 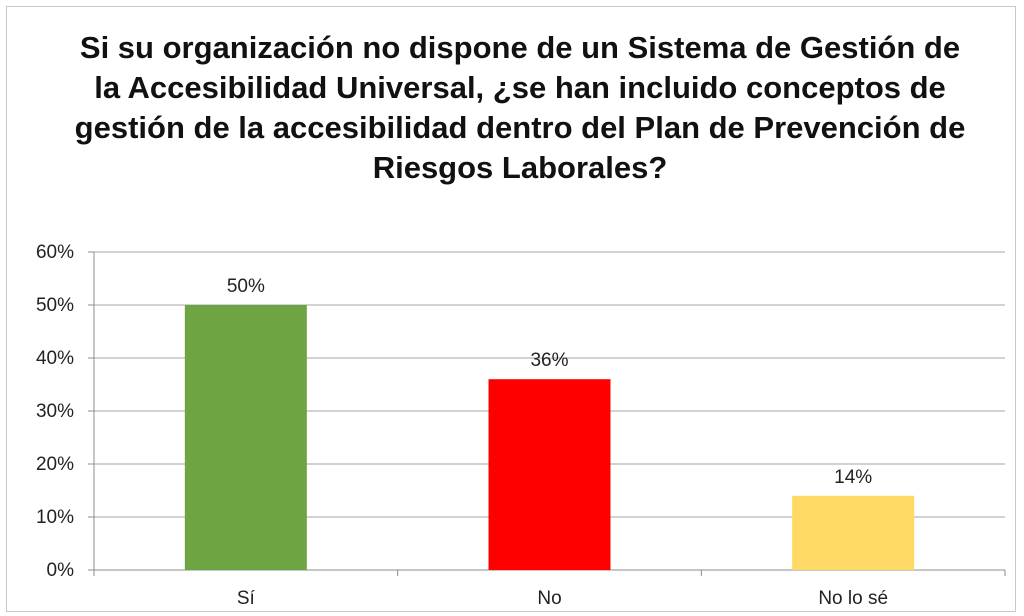 I want to click on y-tick-label-4: 40%, so click(x=55, y=358).